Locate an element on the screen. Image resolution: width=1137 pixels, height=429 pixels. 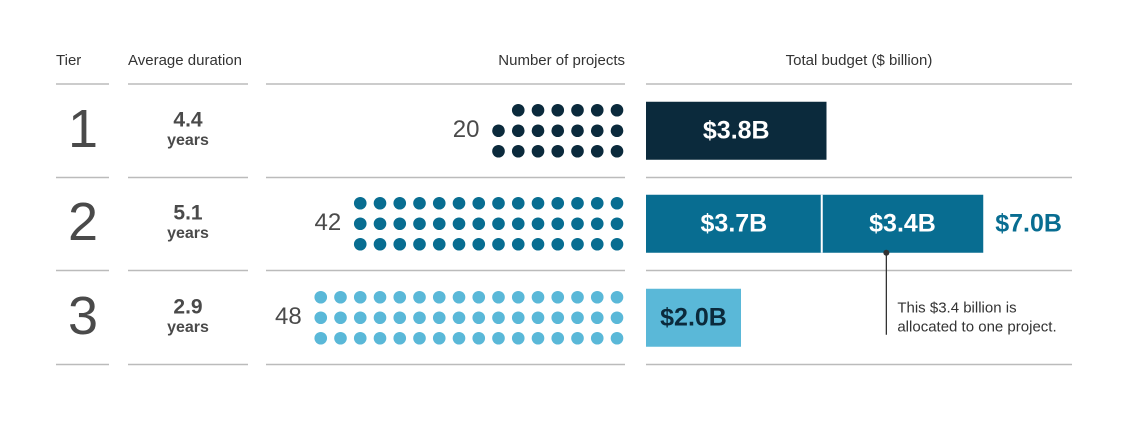
budget-label: $3.4B is located at coordinates (902, 223).